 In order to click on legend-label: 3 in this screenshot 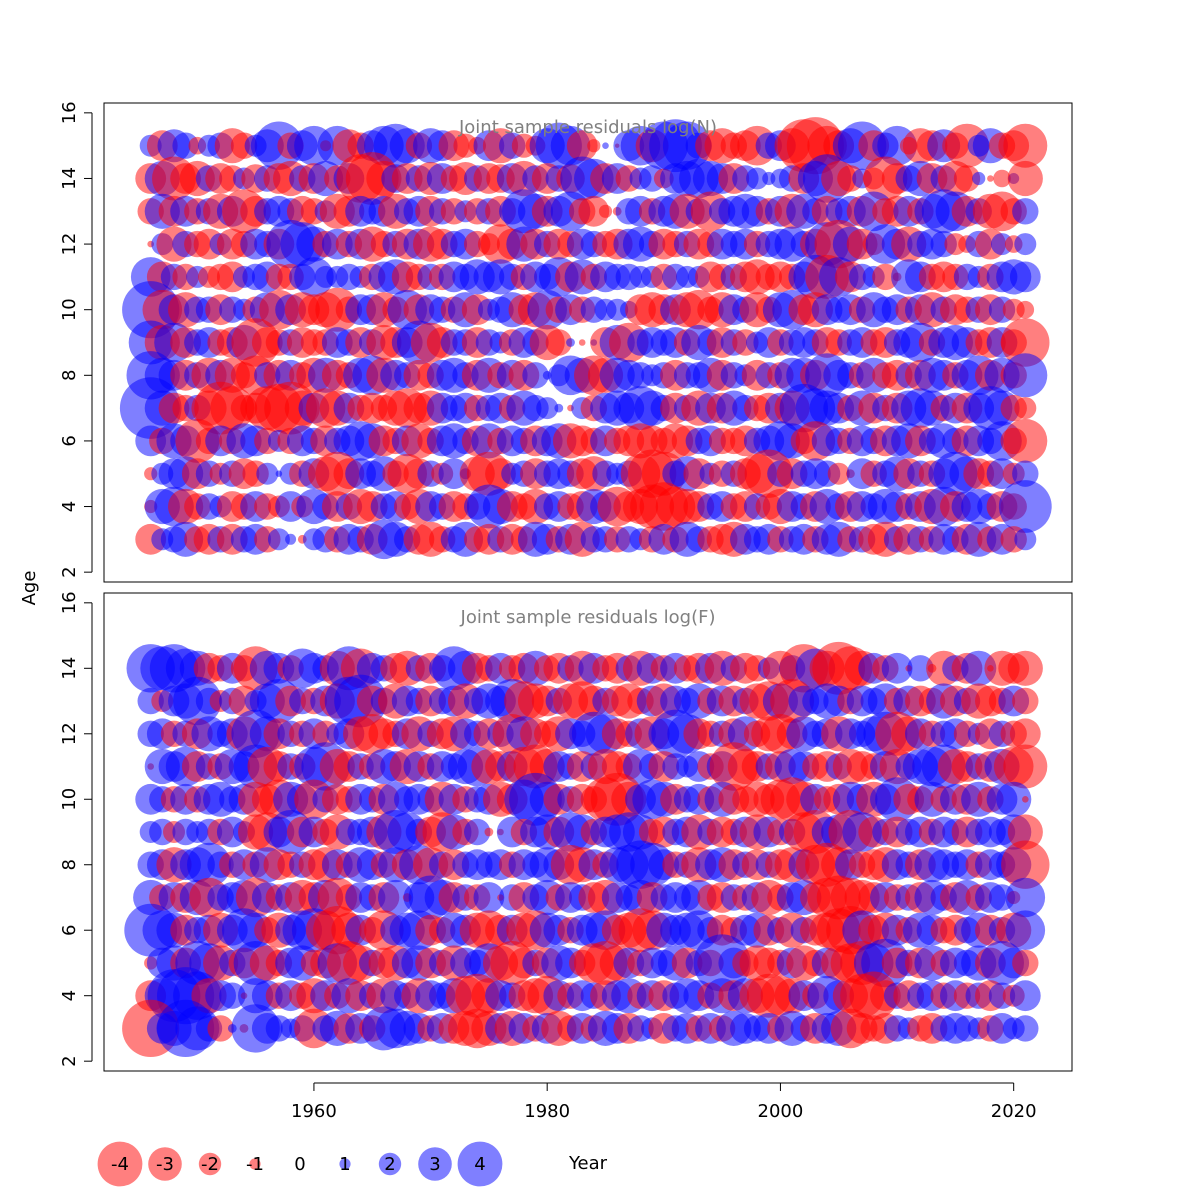, I will do `click(434, 1164)`.